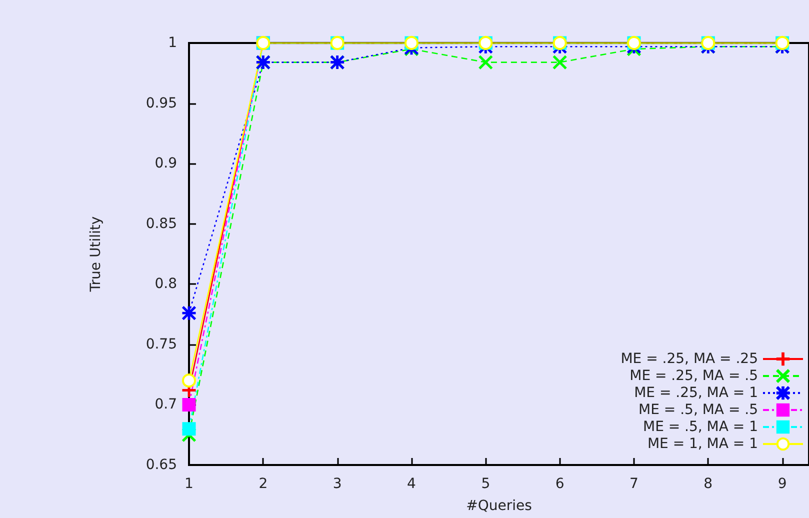 The width and height of the screenshot is (809, 518). I want to click on x-tick-label: 5, so click(485, 484).